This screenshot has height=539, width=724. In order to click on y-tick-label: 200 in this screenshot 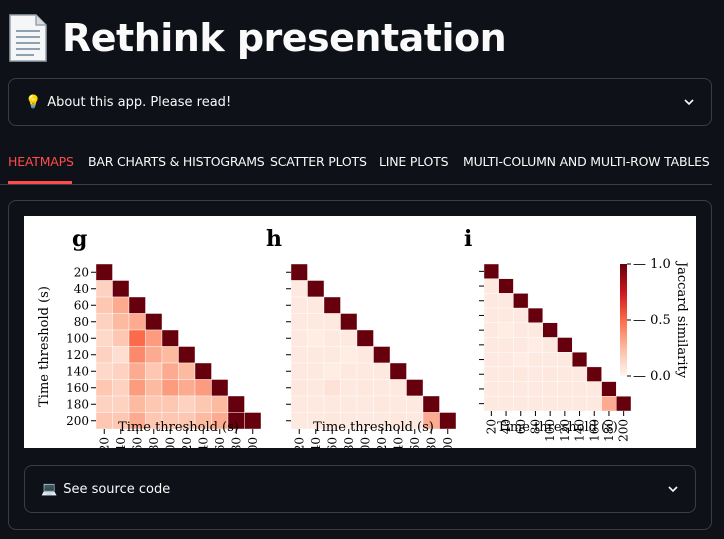, I will do `click(77, 421)`.